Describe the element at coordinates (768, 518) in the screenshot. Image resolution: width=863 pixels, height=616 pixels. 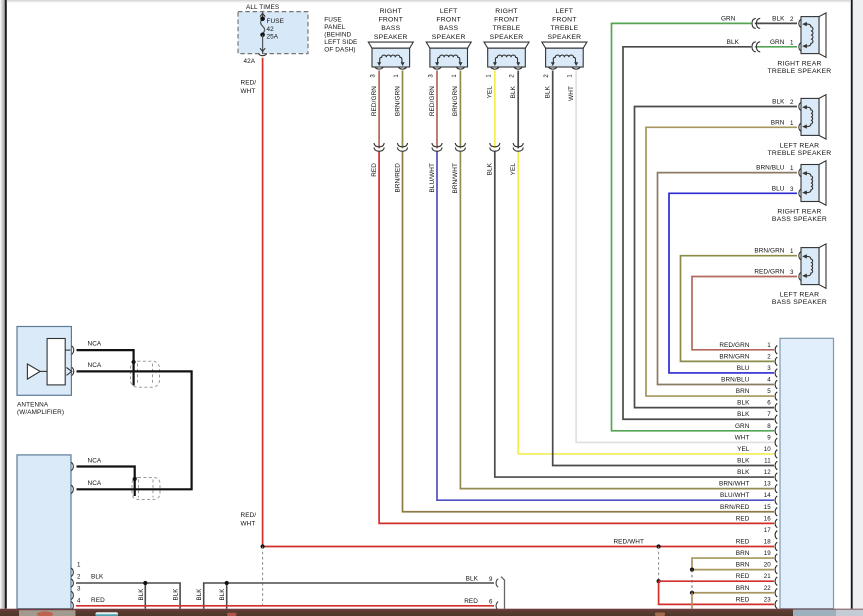
I see `svg-text: 16` at that location.